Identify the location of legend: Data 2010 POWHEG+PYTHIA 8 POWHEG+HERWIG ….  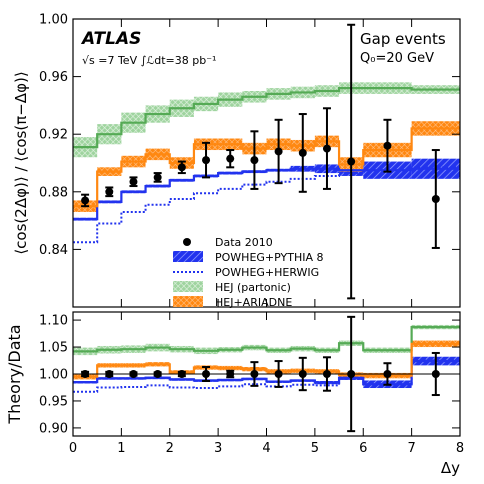
(248, 272).